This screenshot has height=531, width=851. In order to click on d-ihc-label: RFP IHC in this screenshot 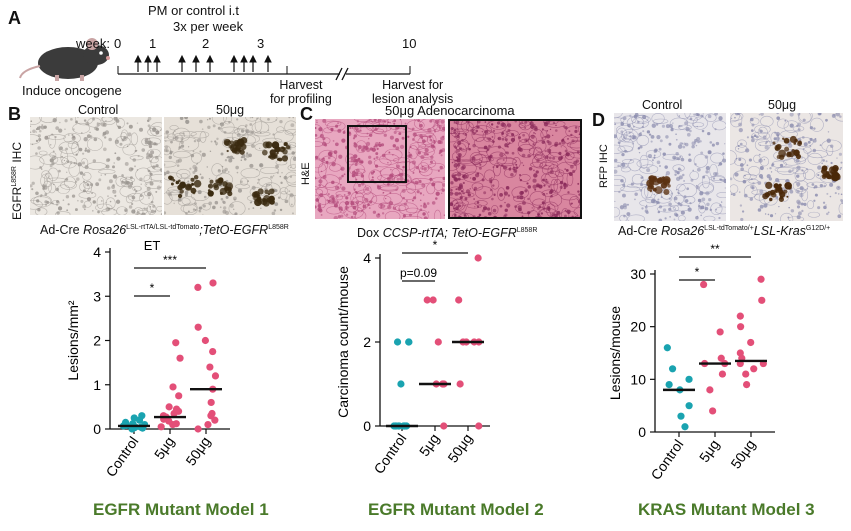, I will do `click(604, 166)`.